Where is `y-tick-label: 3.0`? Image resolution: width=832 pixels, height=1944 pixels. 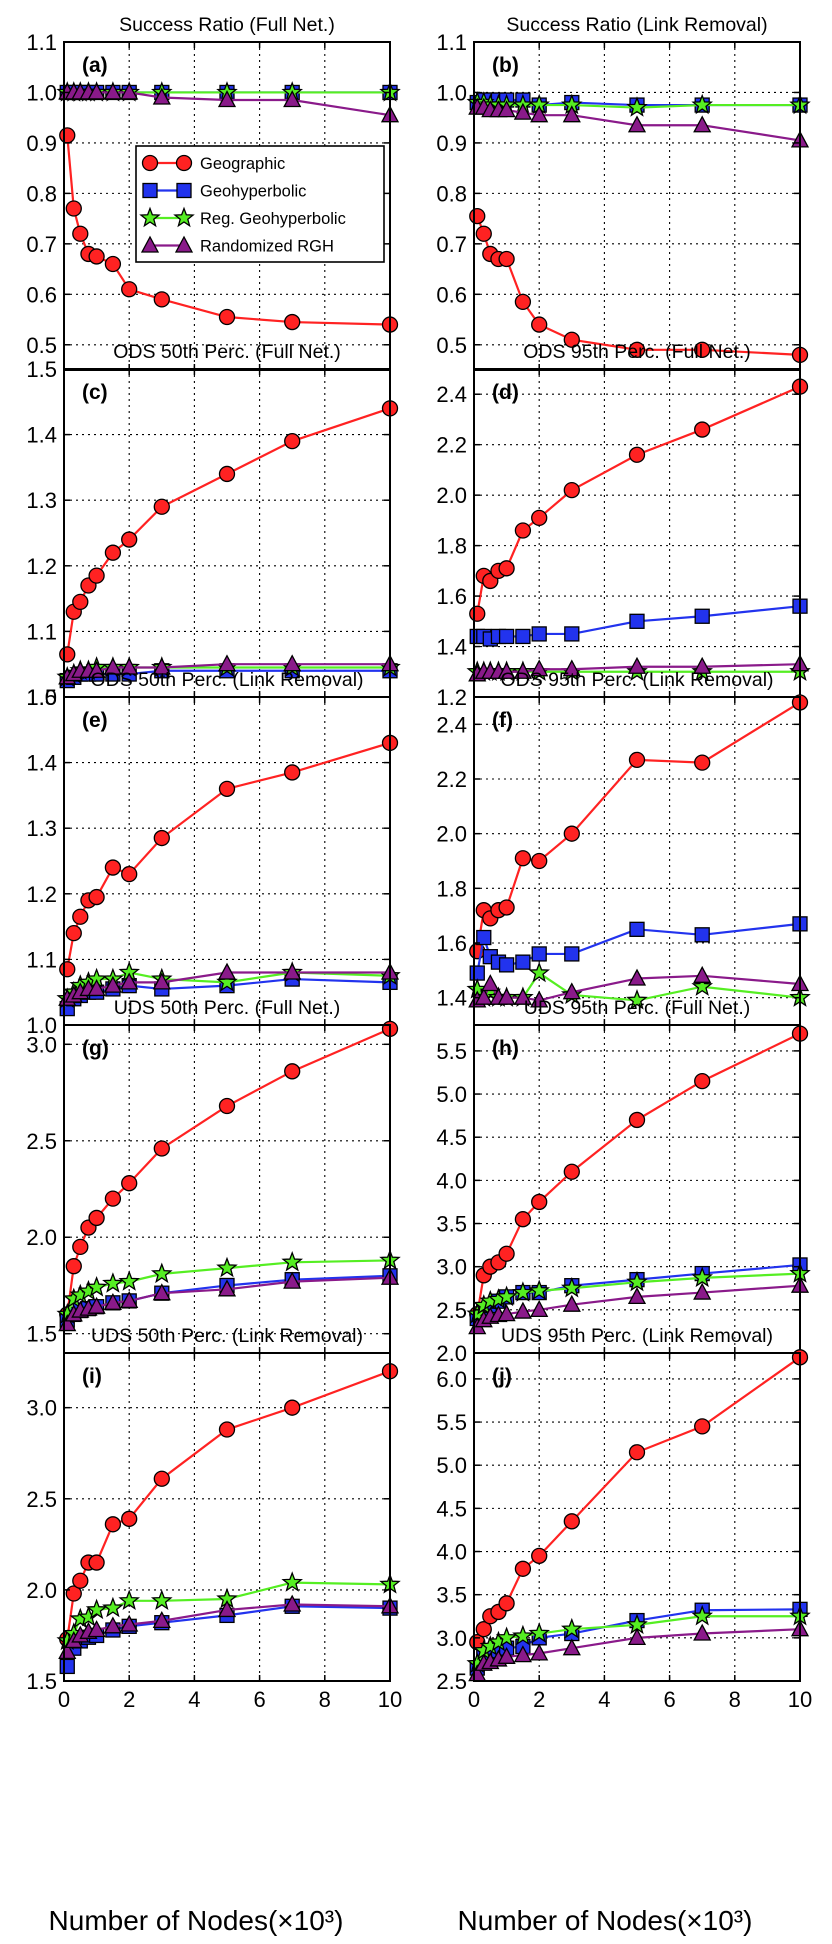
y-tick-label: 3.0 is located at coordinates (451, 1638).